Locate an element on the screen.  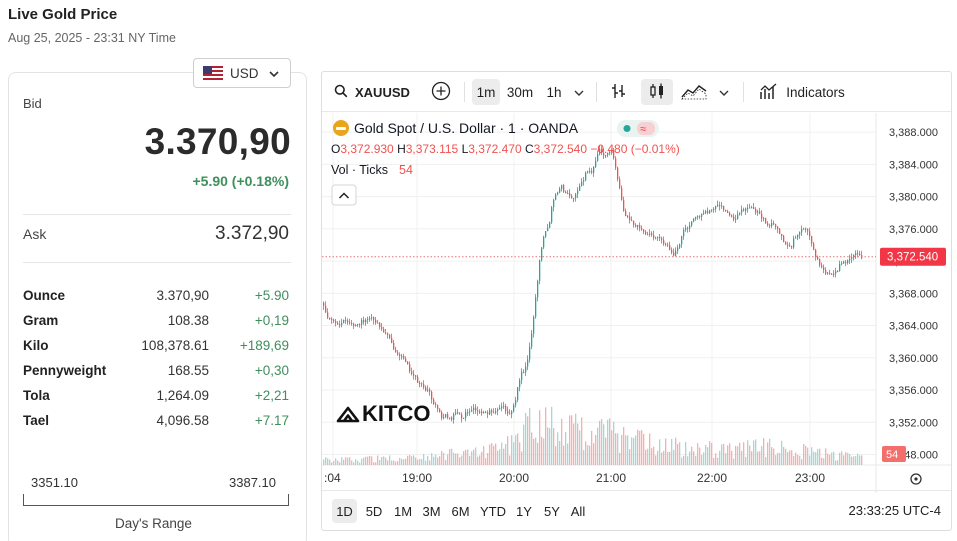
range-ytd-button: YTD is located at coordinates (493, 511).